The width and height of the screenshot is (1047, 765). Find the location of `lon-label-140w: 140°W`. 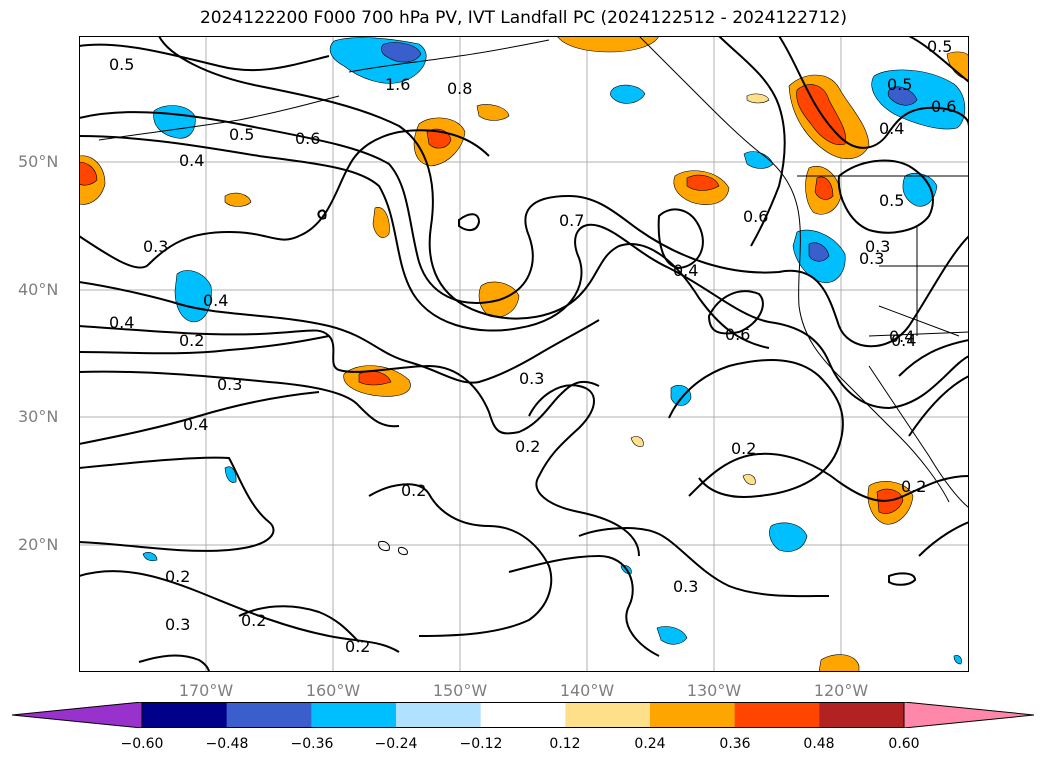

lon-label-140w: 140°W is located at coordinates (587, 690).